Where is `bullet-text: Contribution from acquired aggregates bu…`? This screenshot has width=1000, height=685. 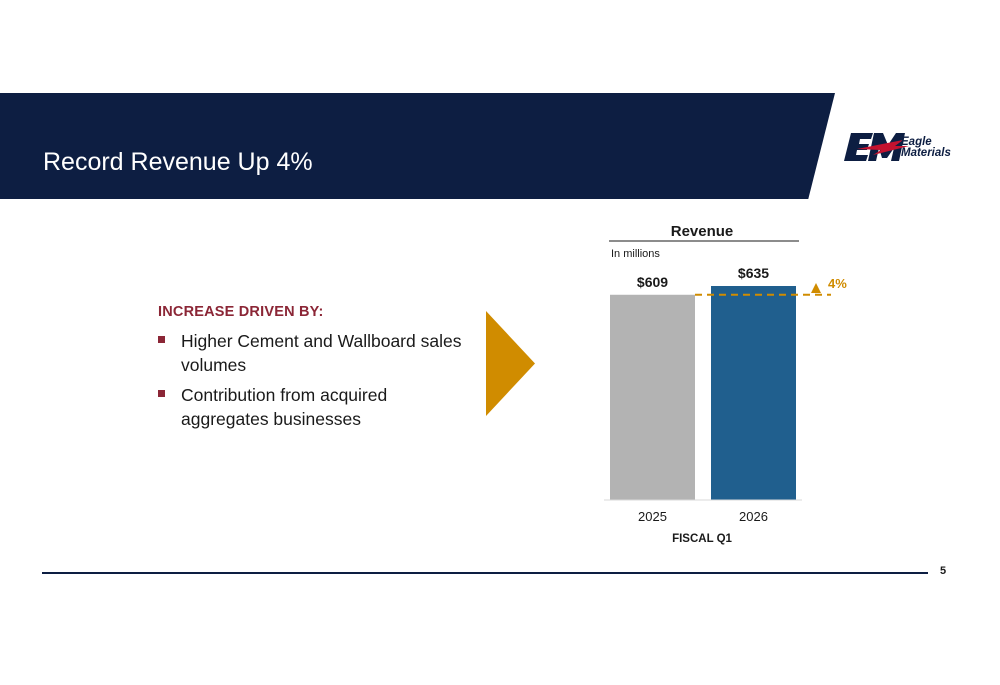
bullet-text: Contribution from acquired aggregates bu… is located at coordinates (284, 407).